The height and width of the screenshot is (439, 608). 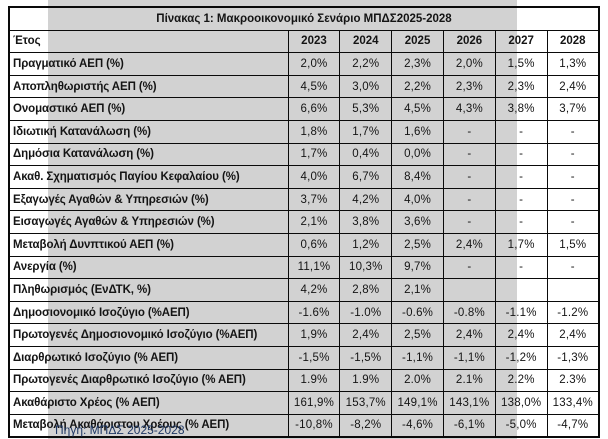 I want to click on row-value: 11,1%, so click(x=314, y=267).